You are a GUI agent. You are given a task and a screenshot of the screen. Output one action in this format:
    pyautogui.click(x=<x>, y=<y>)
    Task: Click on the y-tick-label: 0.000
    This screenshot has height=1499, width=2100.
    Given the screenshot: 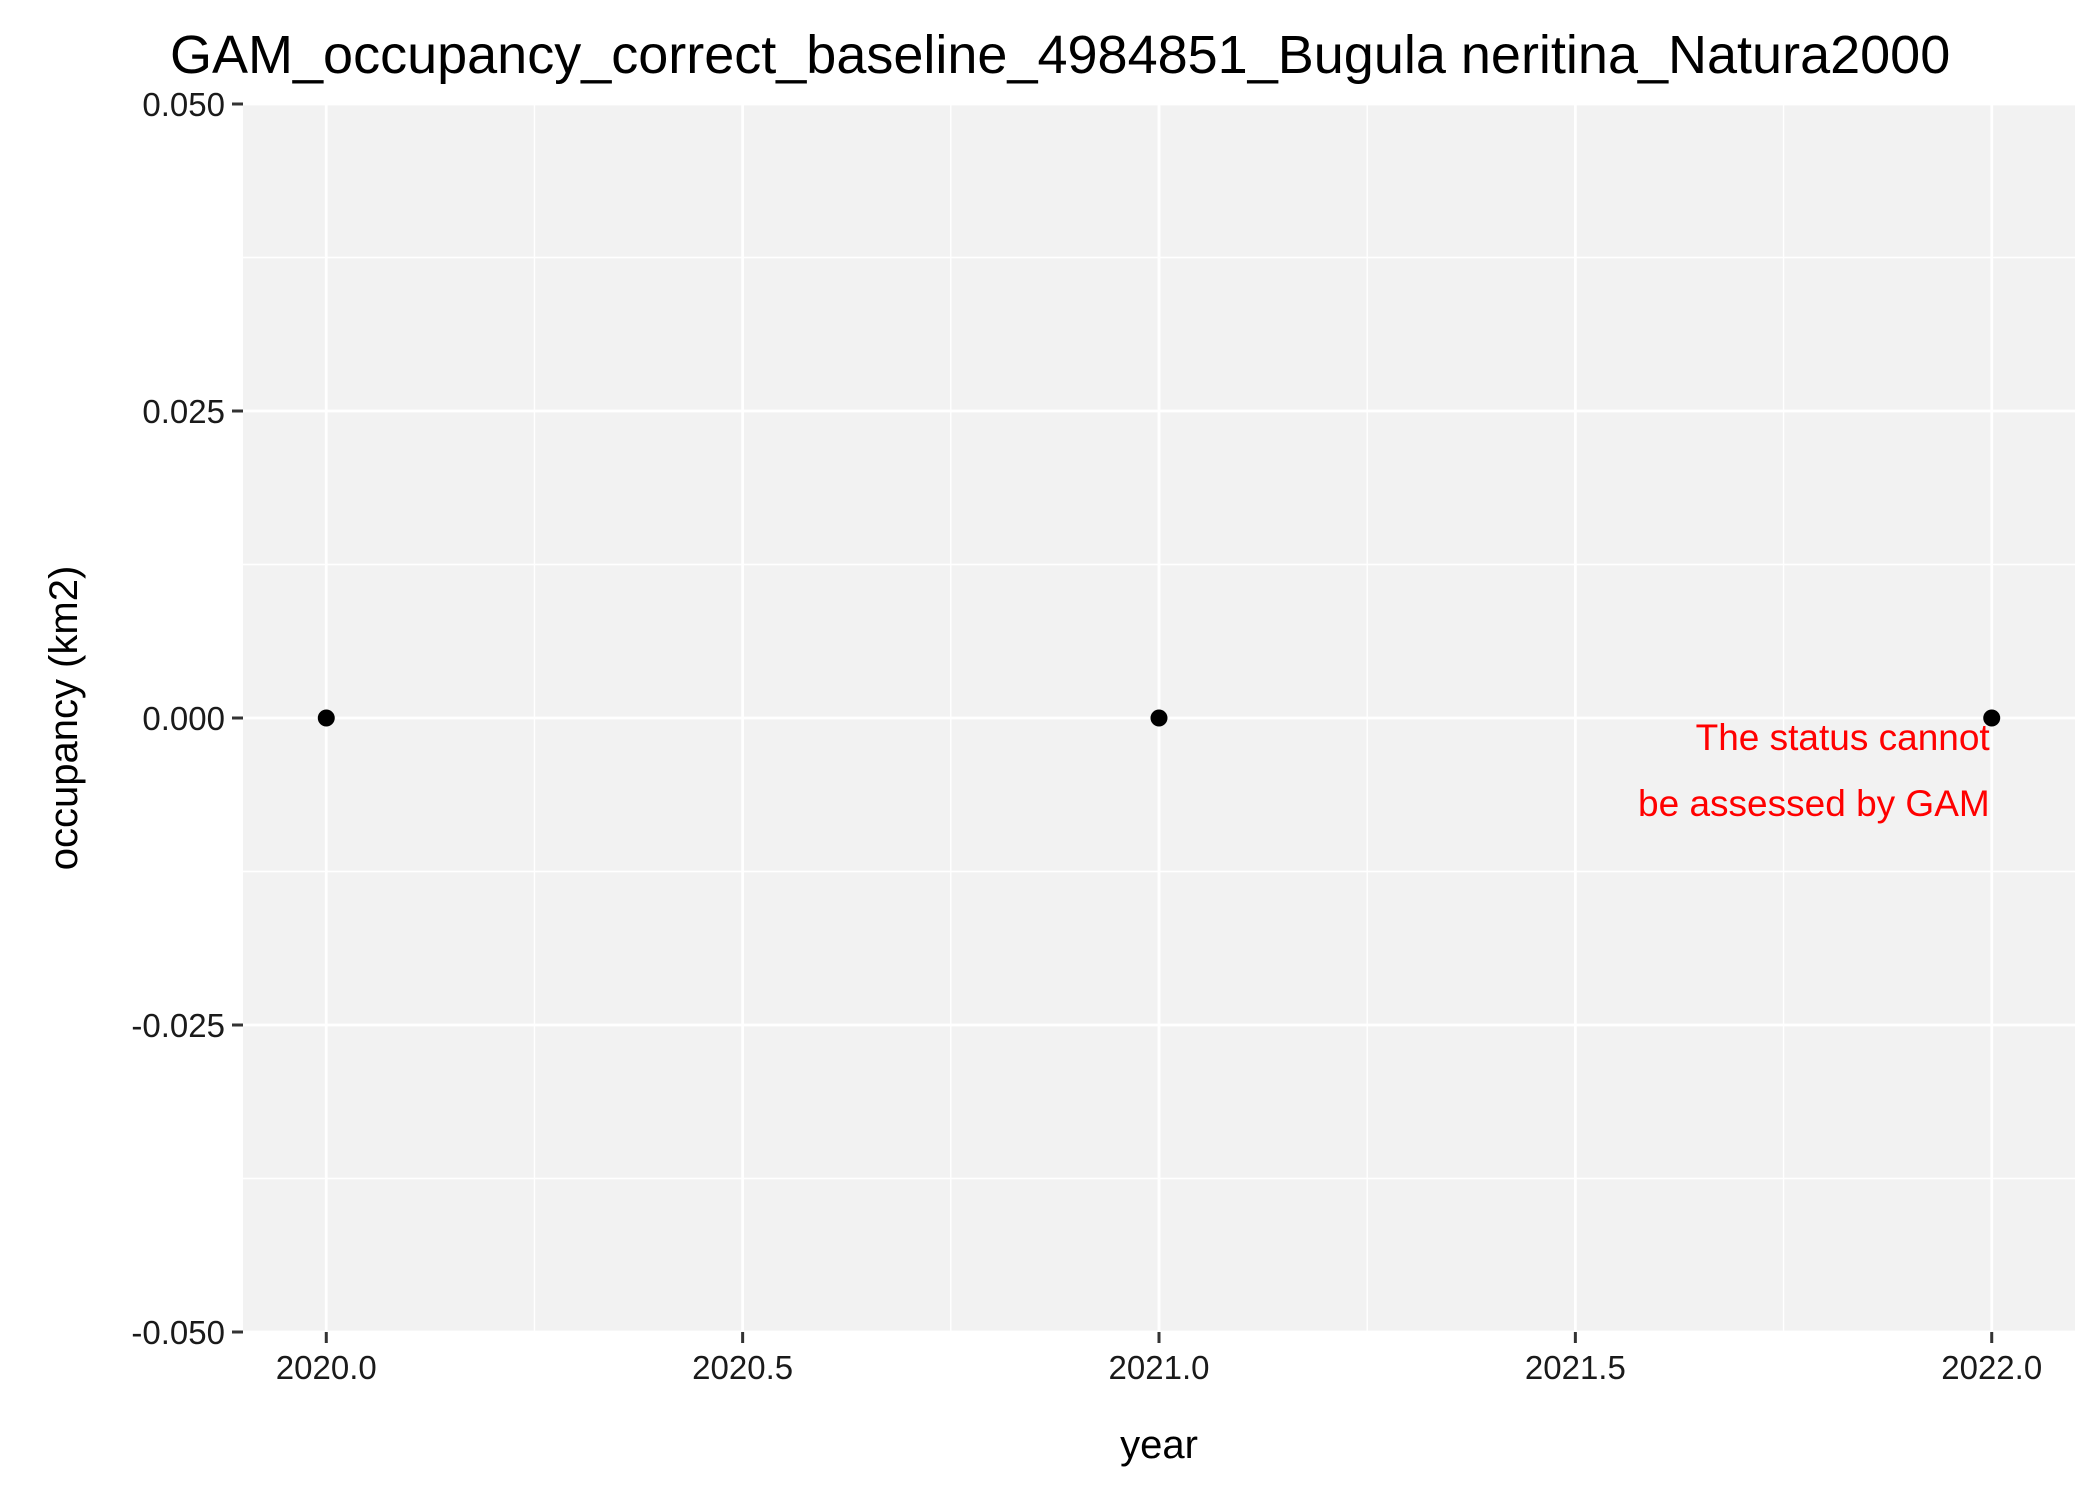 What is the action you would take?
    pyautogui.click(x=183, y=718)
    